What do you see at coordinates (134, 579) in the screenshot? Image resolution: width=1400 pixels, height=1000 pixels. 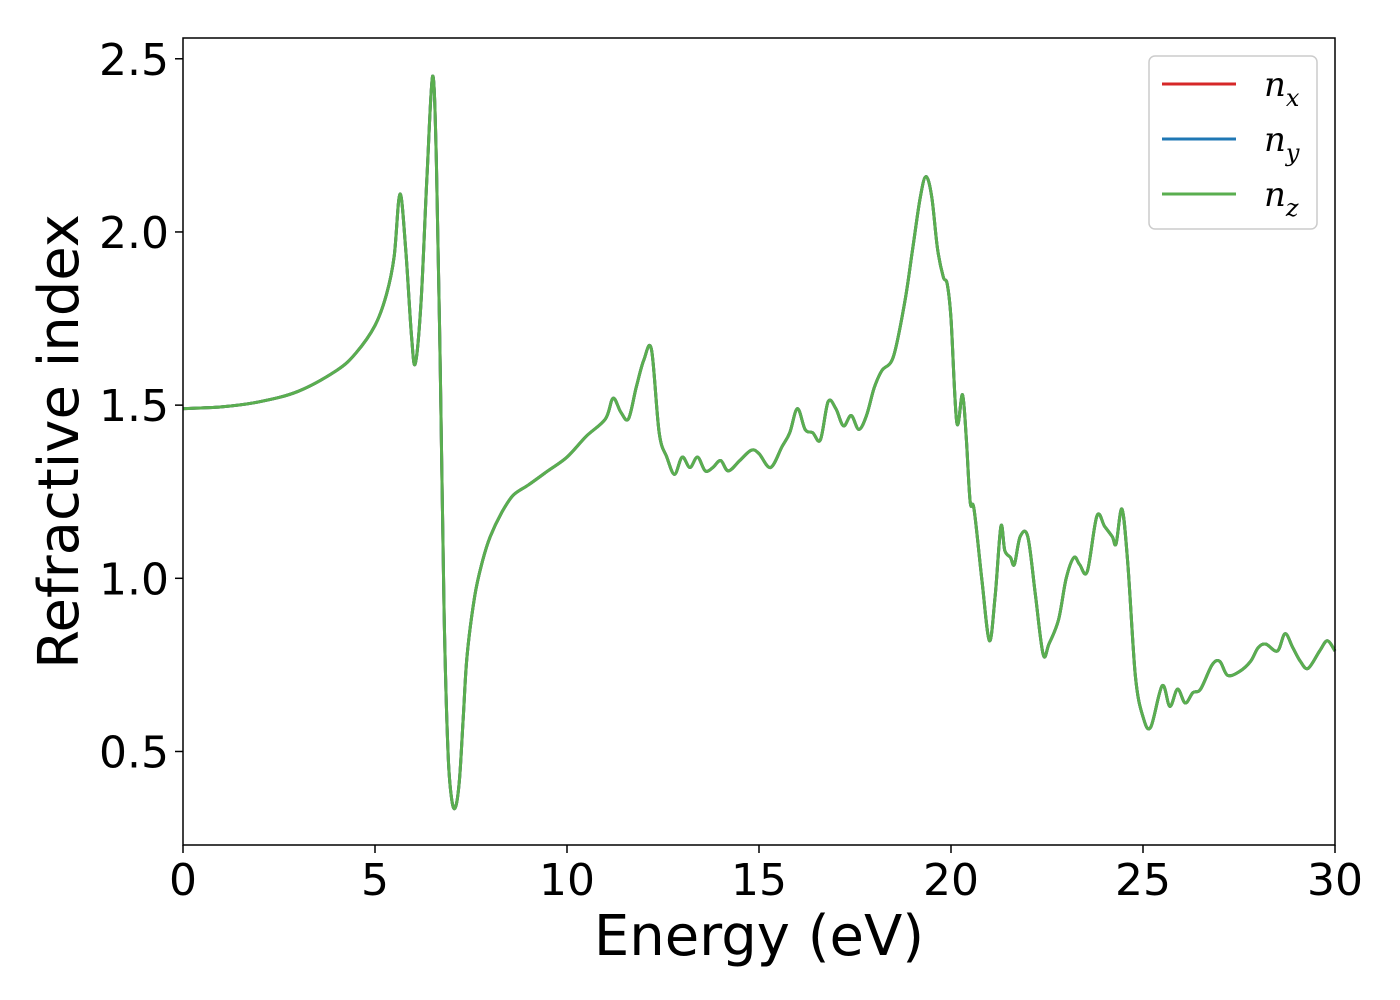 I see `y-tick-label: 1.0` at bounding box center [134, 579].